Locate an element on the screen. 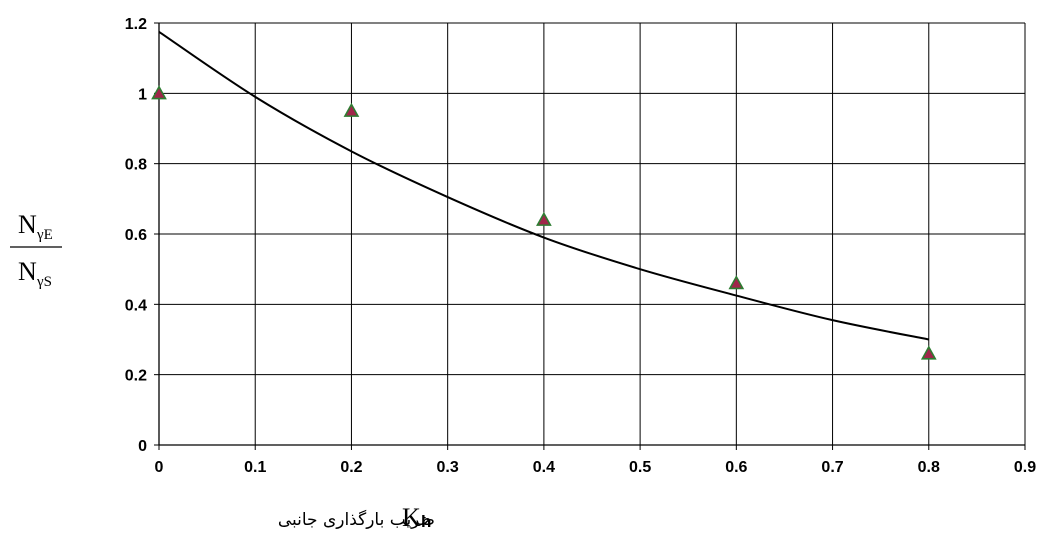 Image resolution: width=1044 pixels, height=537 pixels. x-label-symbol: K is located at coordinates (411, 517).